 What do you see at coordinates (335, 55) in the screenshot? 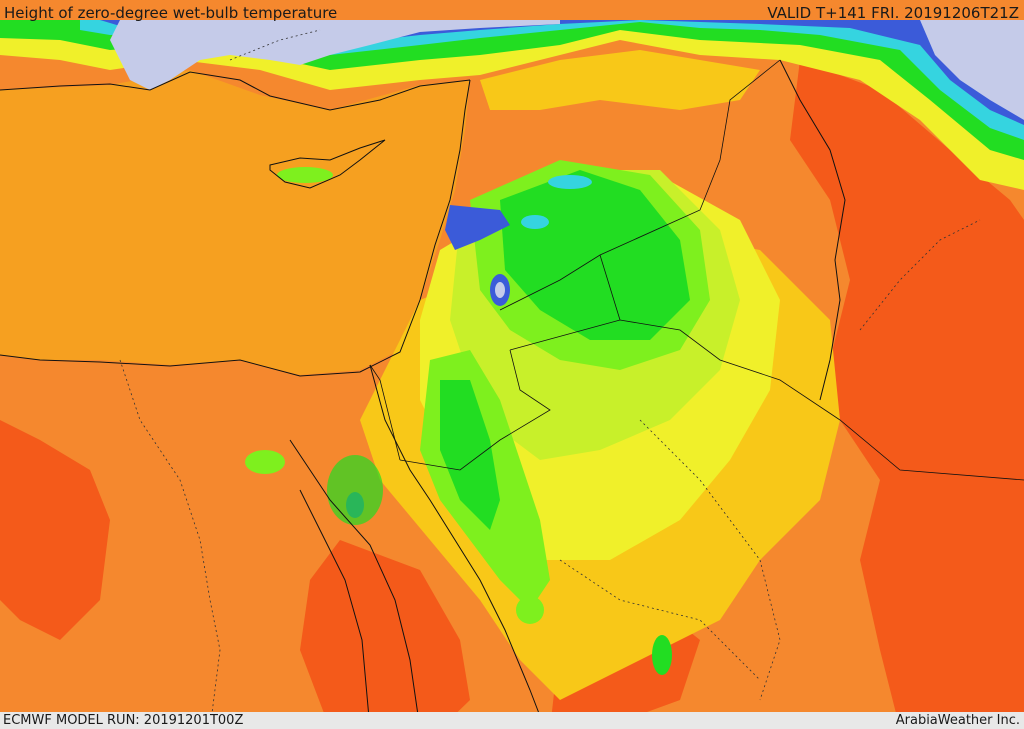
I see `black-sea-cold` at bounding box center [335, 55].